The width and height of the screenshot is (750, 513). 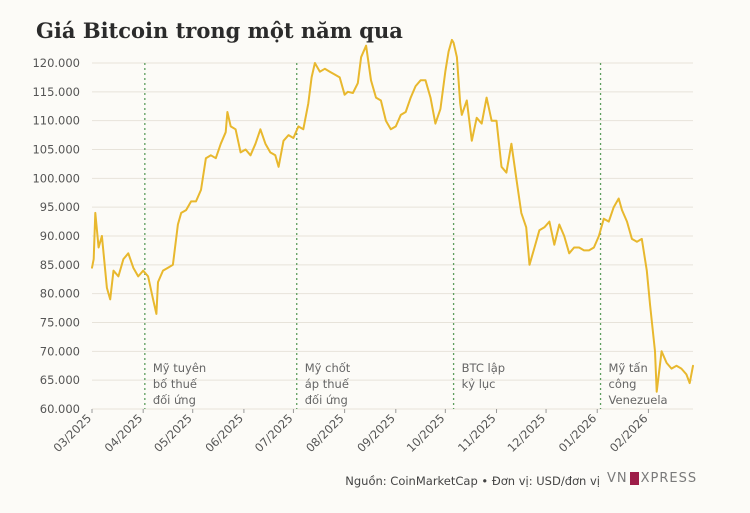 I want to click on annotation-text: Mỹ tấn, so click(x=628, y=368).